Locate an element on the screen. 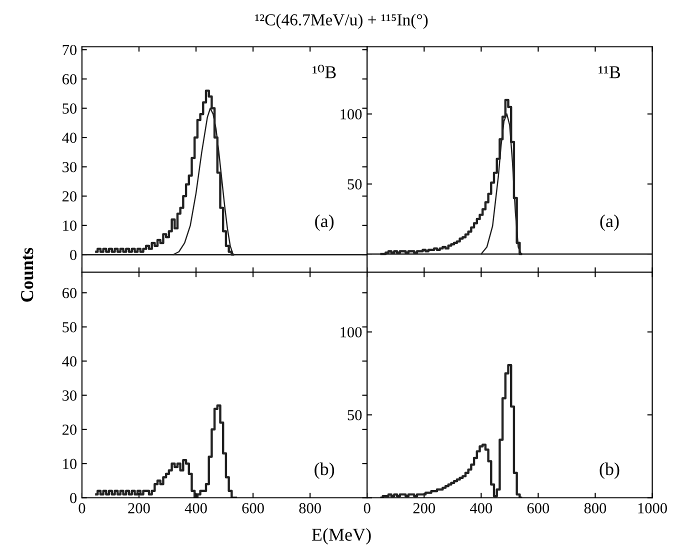  y-tick-label: 70 is located at coordinates (69, 50).